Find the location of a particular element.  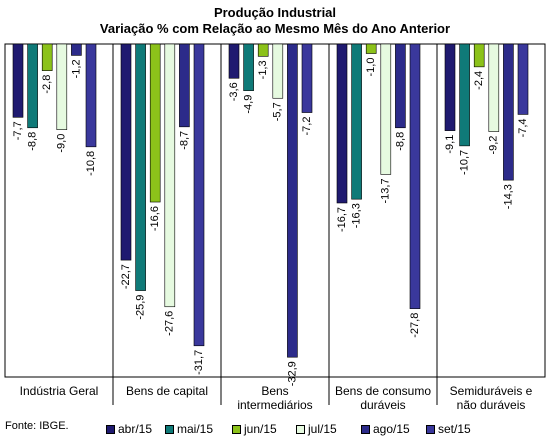

category-label: Semiduráveis e is located at coordinates (491, 391).